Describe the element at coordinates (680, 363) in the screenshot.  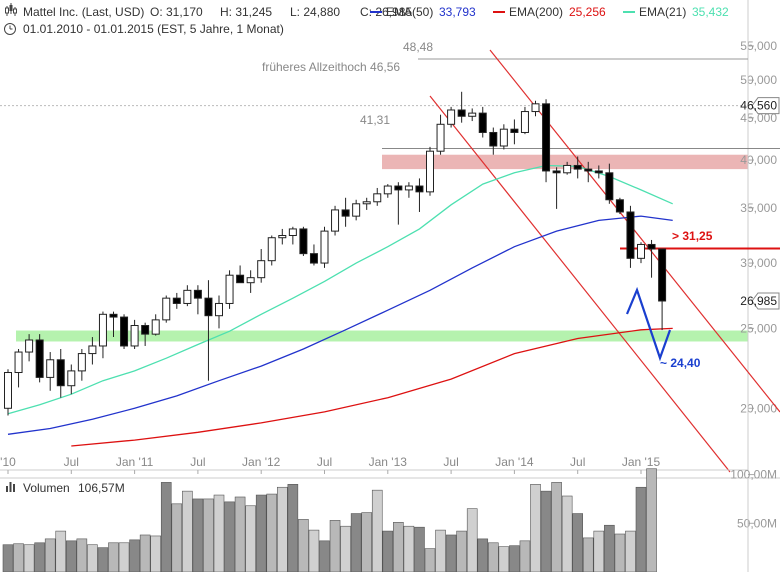
I see `target-label: ~ 24,40` at that location.